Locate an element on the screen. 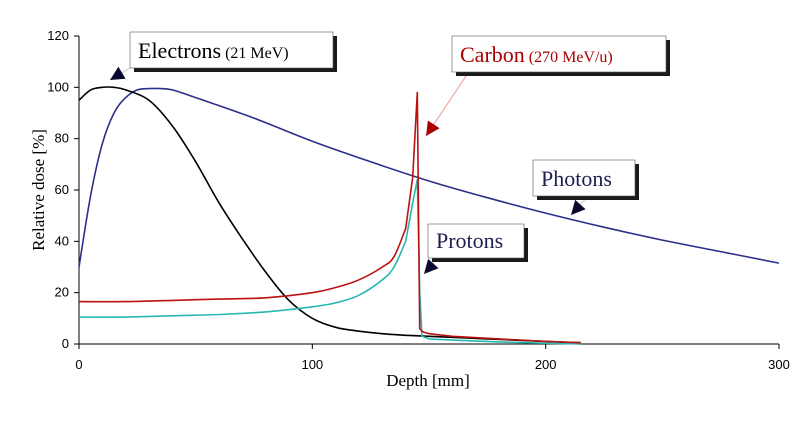 This screenshot has width=800, height=428. callout-label-photons: Photons is located at coordinates (576, 178).